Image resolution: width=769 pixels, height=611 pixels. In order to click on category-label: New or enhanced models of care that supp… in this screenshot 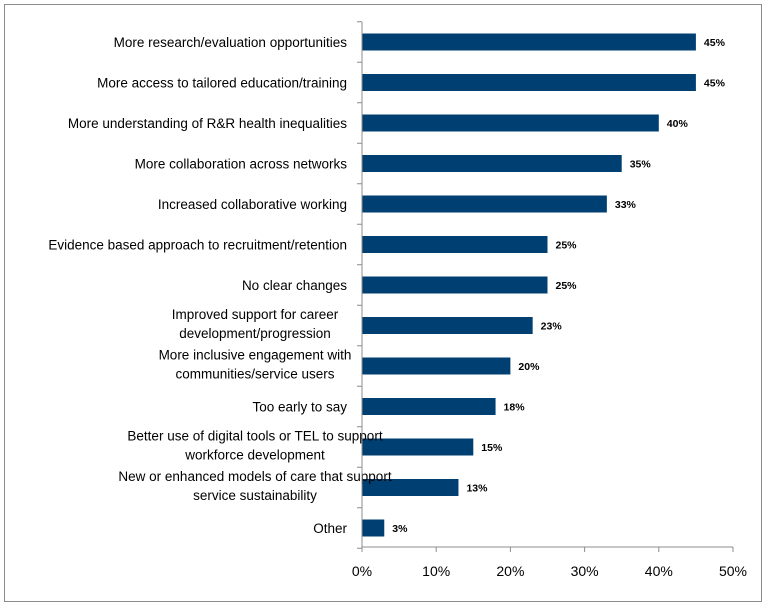, I will do `click(254, 476)`.